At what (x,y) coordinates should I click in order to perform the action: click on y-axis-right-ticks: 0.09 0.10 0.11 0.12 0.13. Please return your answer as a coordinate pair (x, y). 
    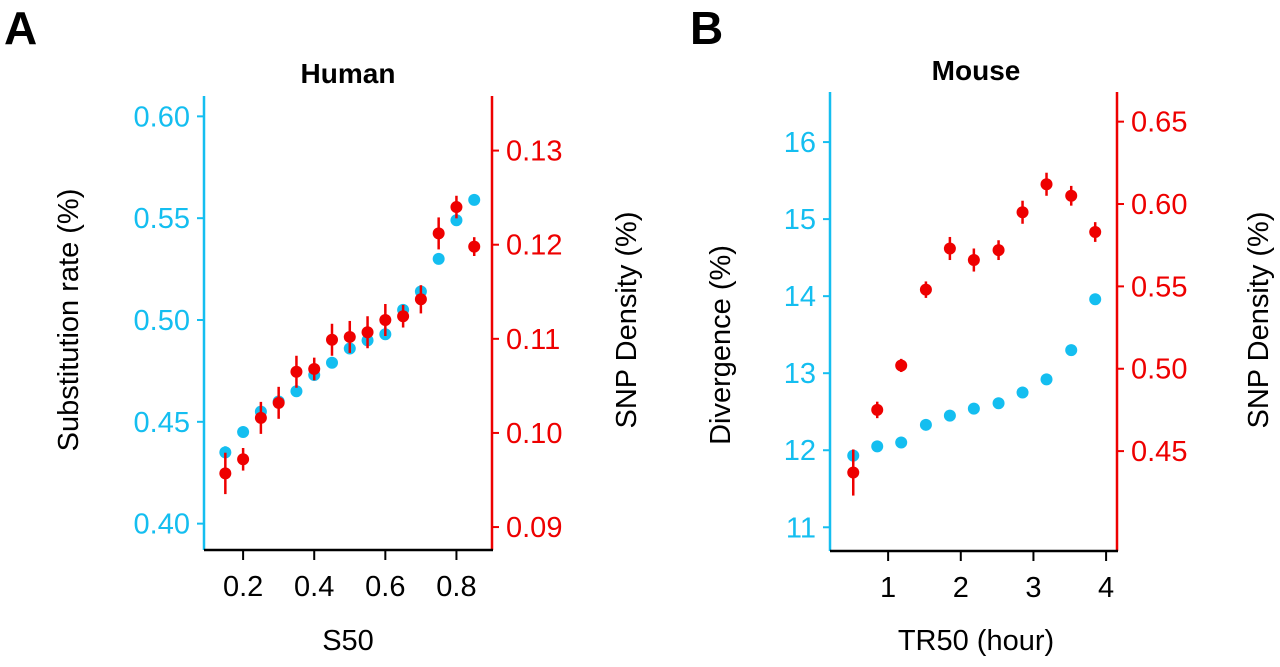
    Looking at the image, I should click on (527, 340).